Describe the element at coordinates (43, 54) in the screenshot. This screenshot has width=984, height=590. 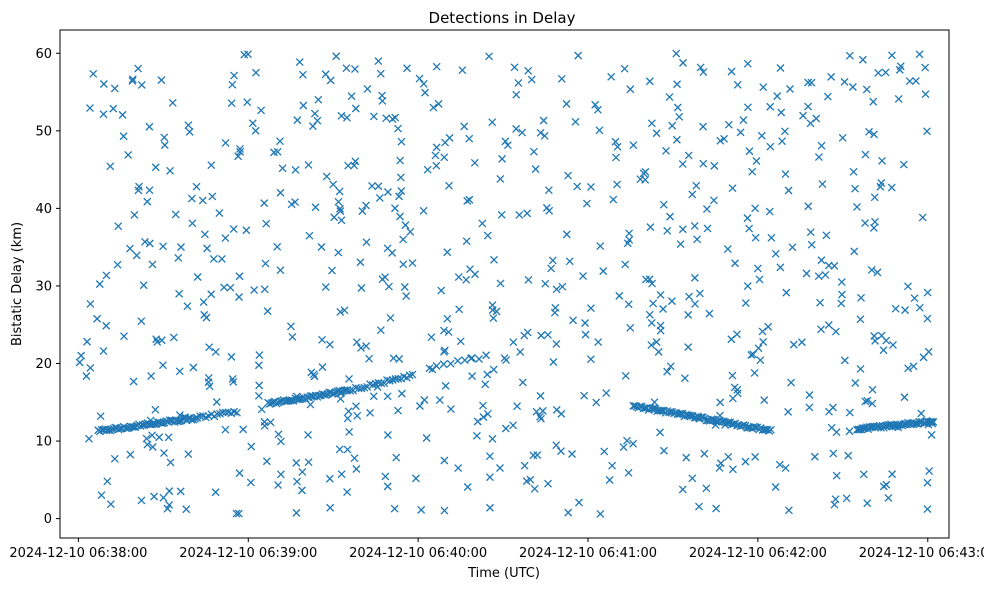
I see `y-tick-label: 60` at that location.